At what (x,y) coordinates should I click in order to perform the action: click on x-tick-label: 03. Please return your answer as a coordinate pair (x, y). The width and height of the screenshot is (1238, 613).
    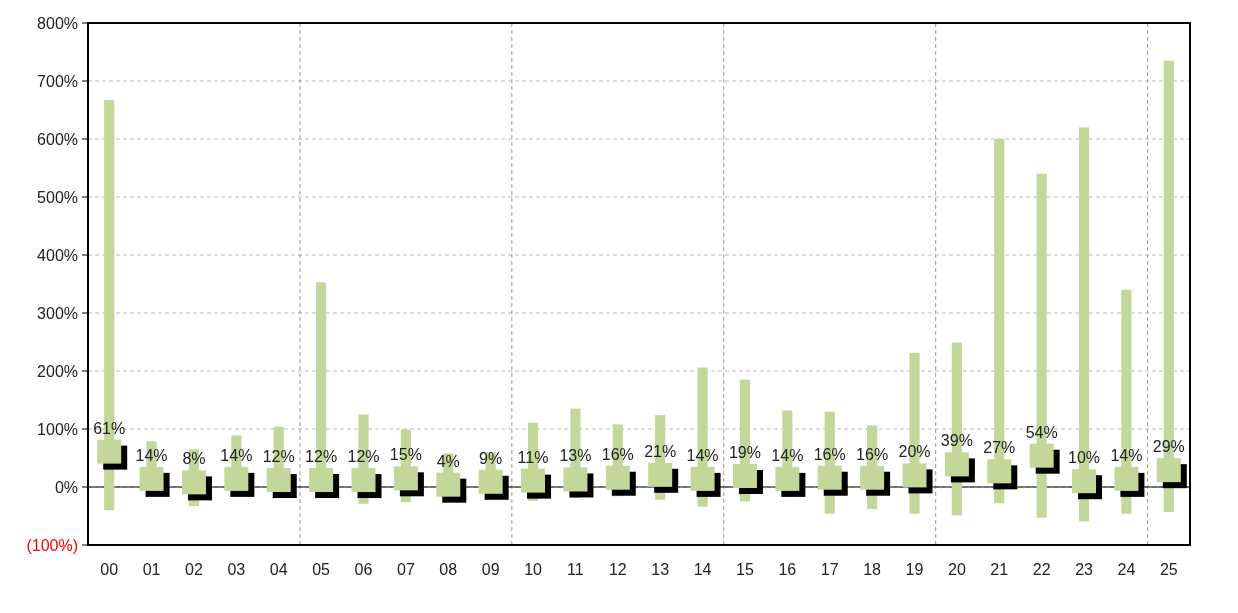
    Looking at the image, I should click on (236, 569).